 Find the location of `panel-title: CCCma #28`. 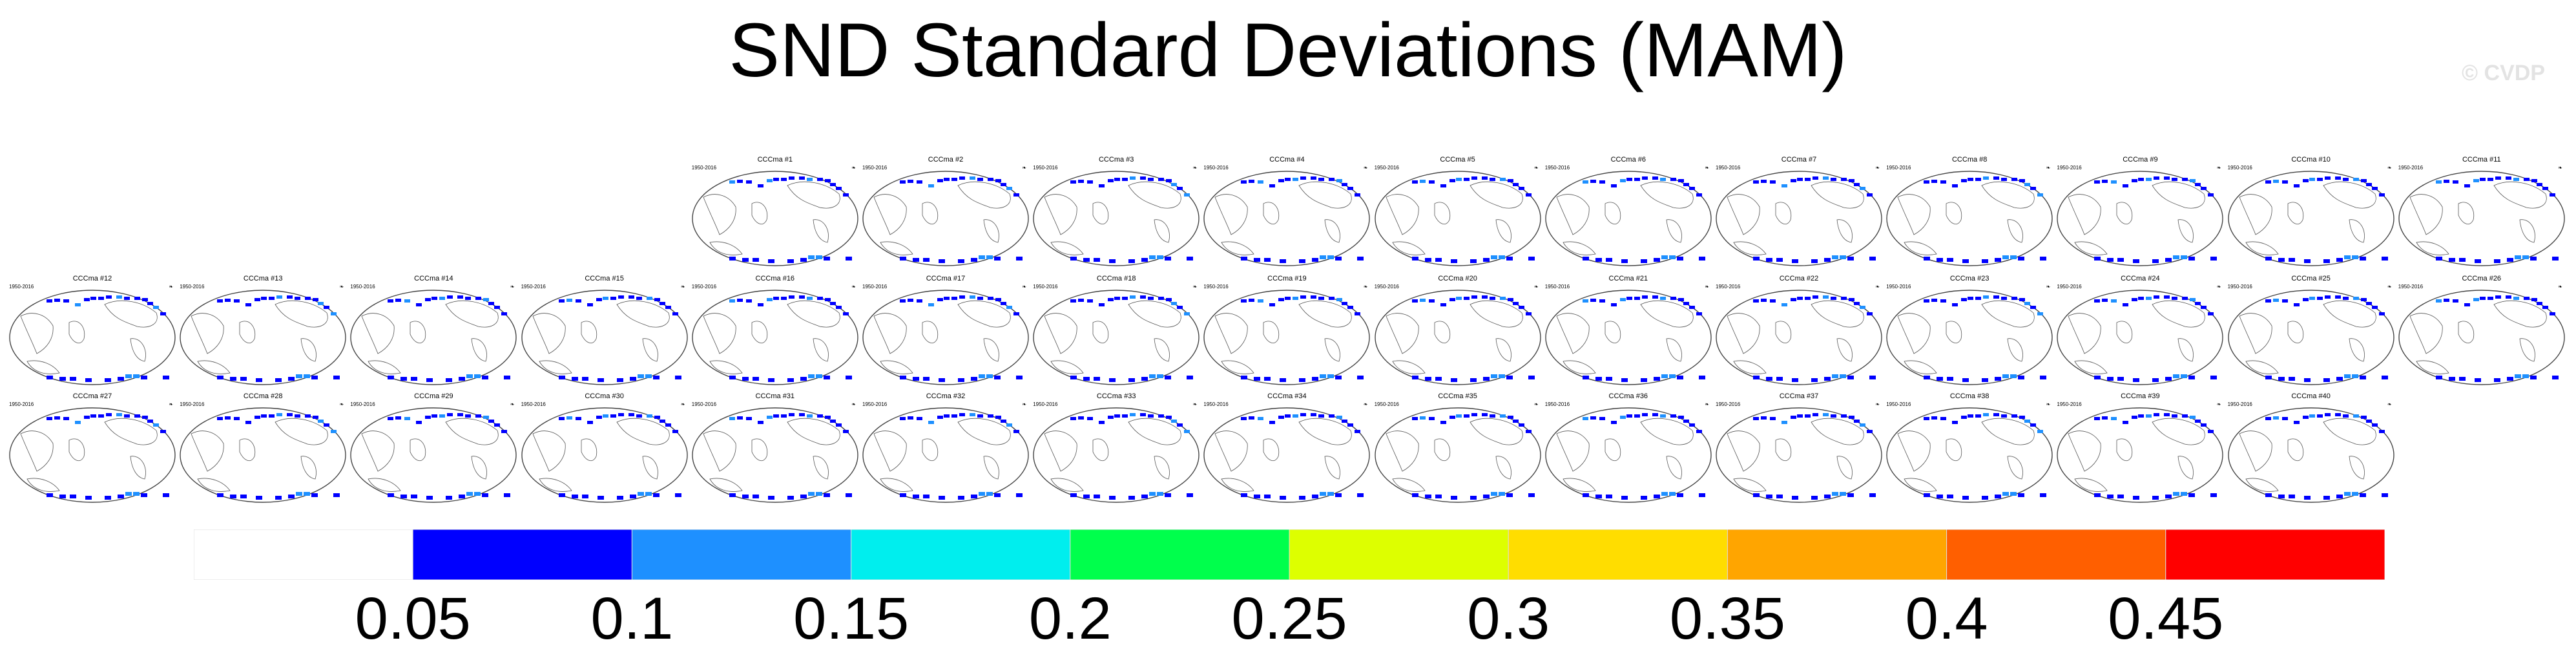

panel-title: CCCma #28 is located at coordinates (263, 396).